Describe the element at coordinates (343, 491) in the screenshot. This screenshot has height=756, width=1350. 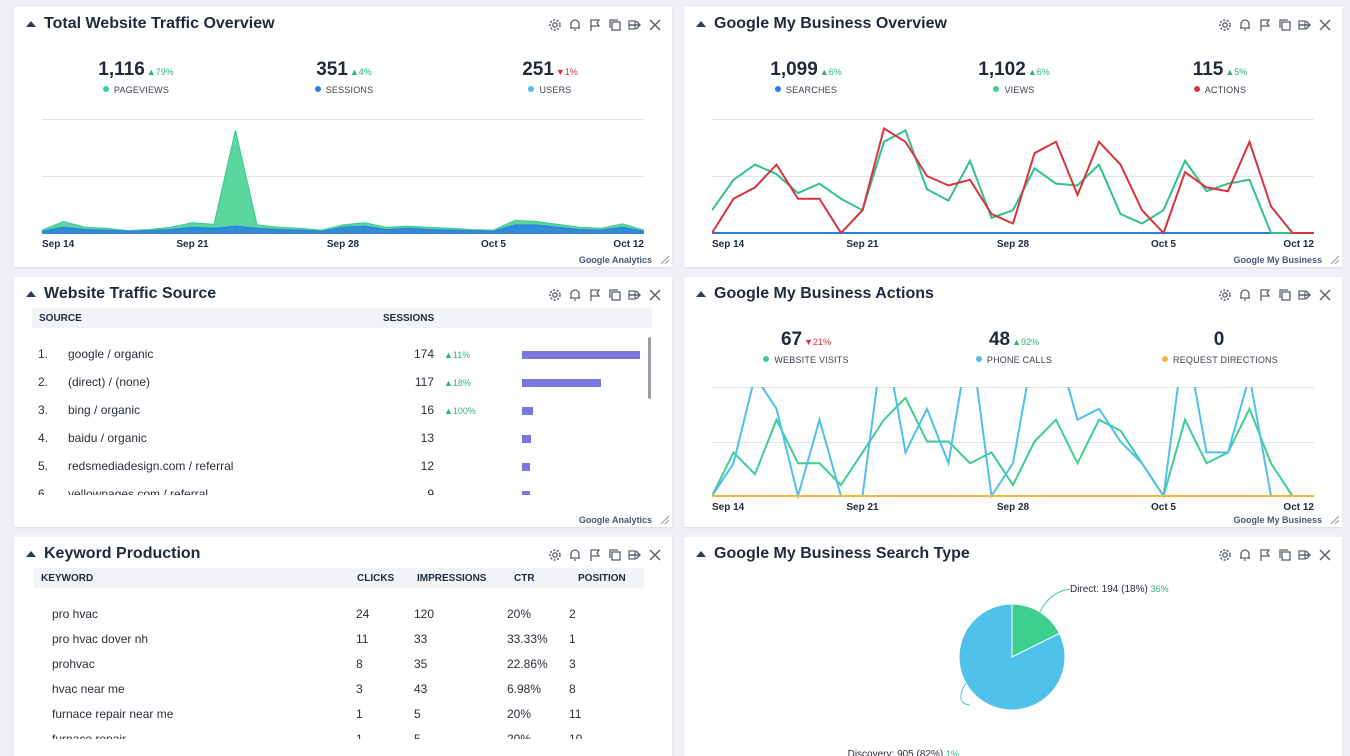
I see `table-row: 6. yellowpages.com / referral 9` at that location.